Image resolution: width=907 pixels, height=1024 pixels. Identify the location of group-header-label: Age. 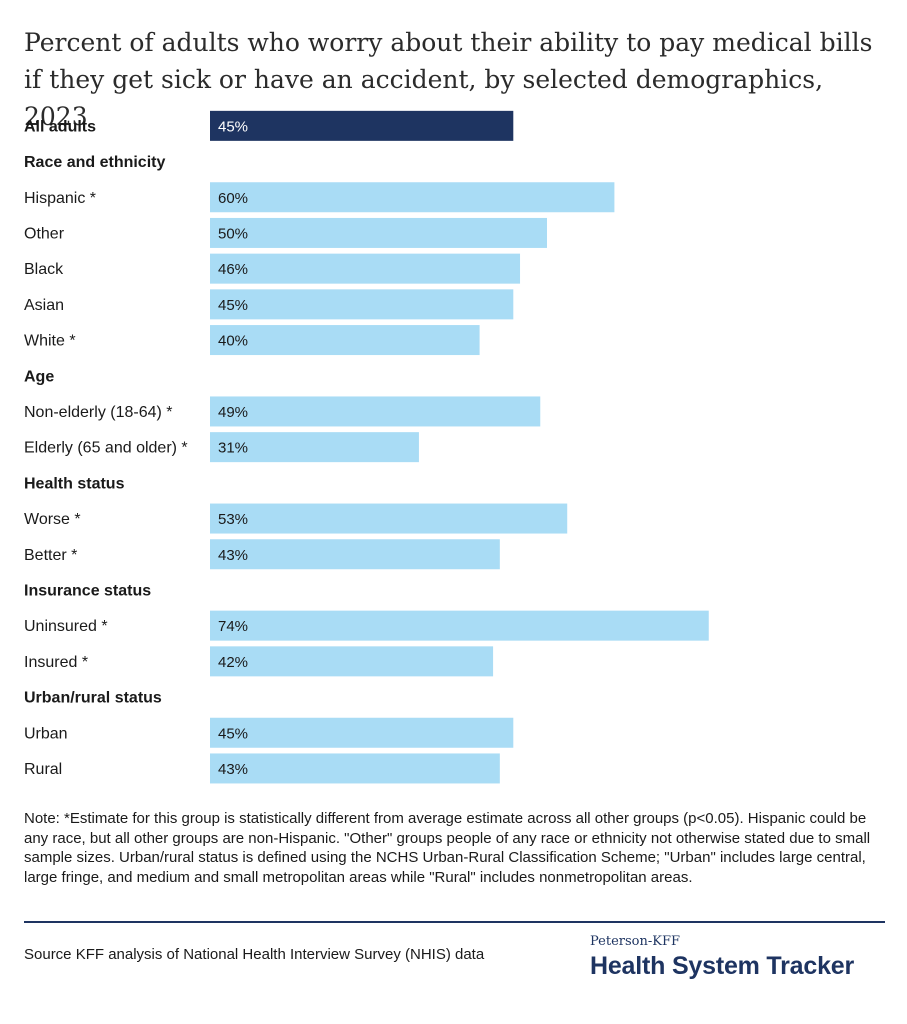
(39, 376).